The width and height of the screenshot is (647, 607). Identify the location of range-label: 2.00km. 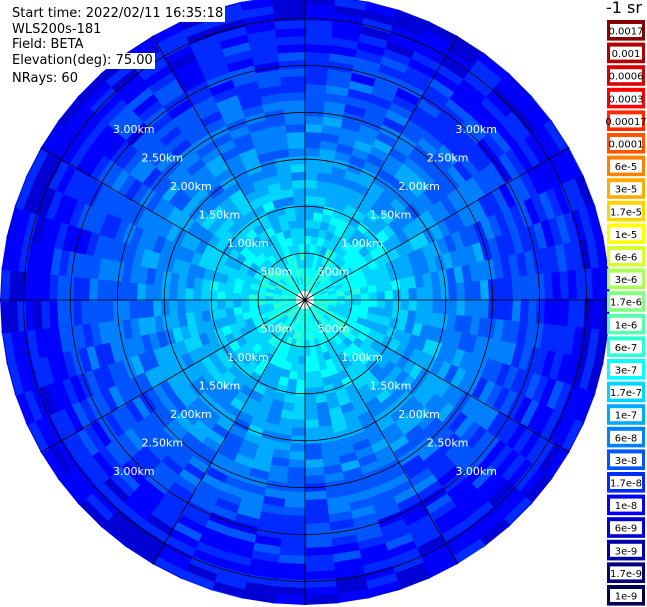
(419, 414).